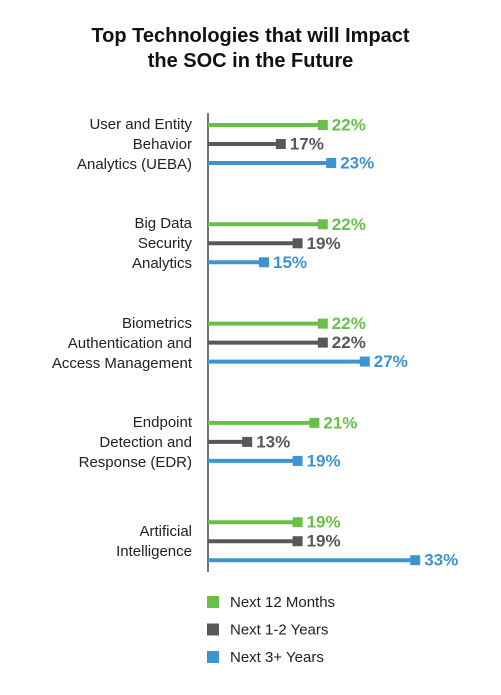  What do you see at coordinates (279, 629) in the screenshot?
I see `legend-label: Next 1-2 Years` at bounding box center [279, 629].